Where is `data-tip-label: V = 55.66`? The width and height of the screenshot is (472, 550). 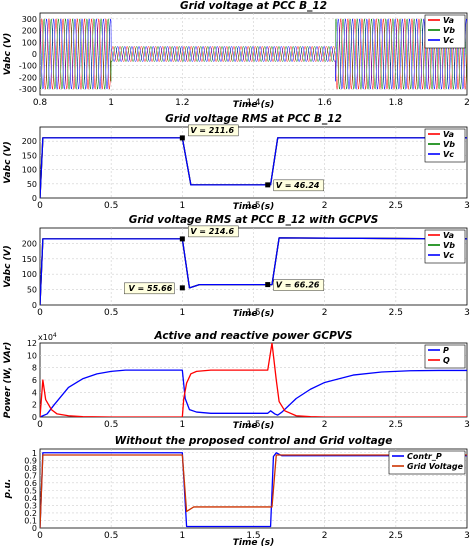 data-tip-label: V = 55.66 is located at coordinates (151, 288).